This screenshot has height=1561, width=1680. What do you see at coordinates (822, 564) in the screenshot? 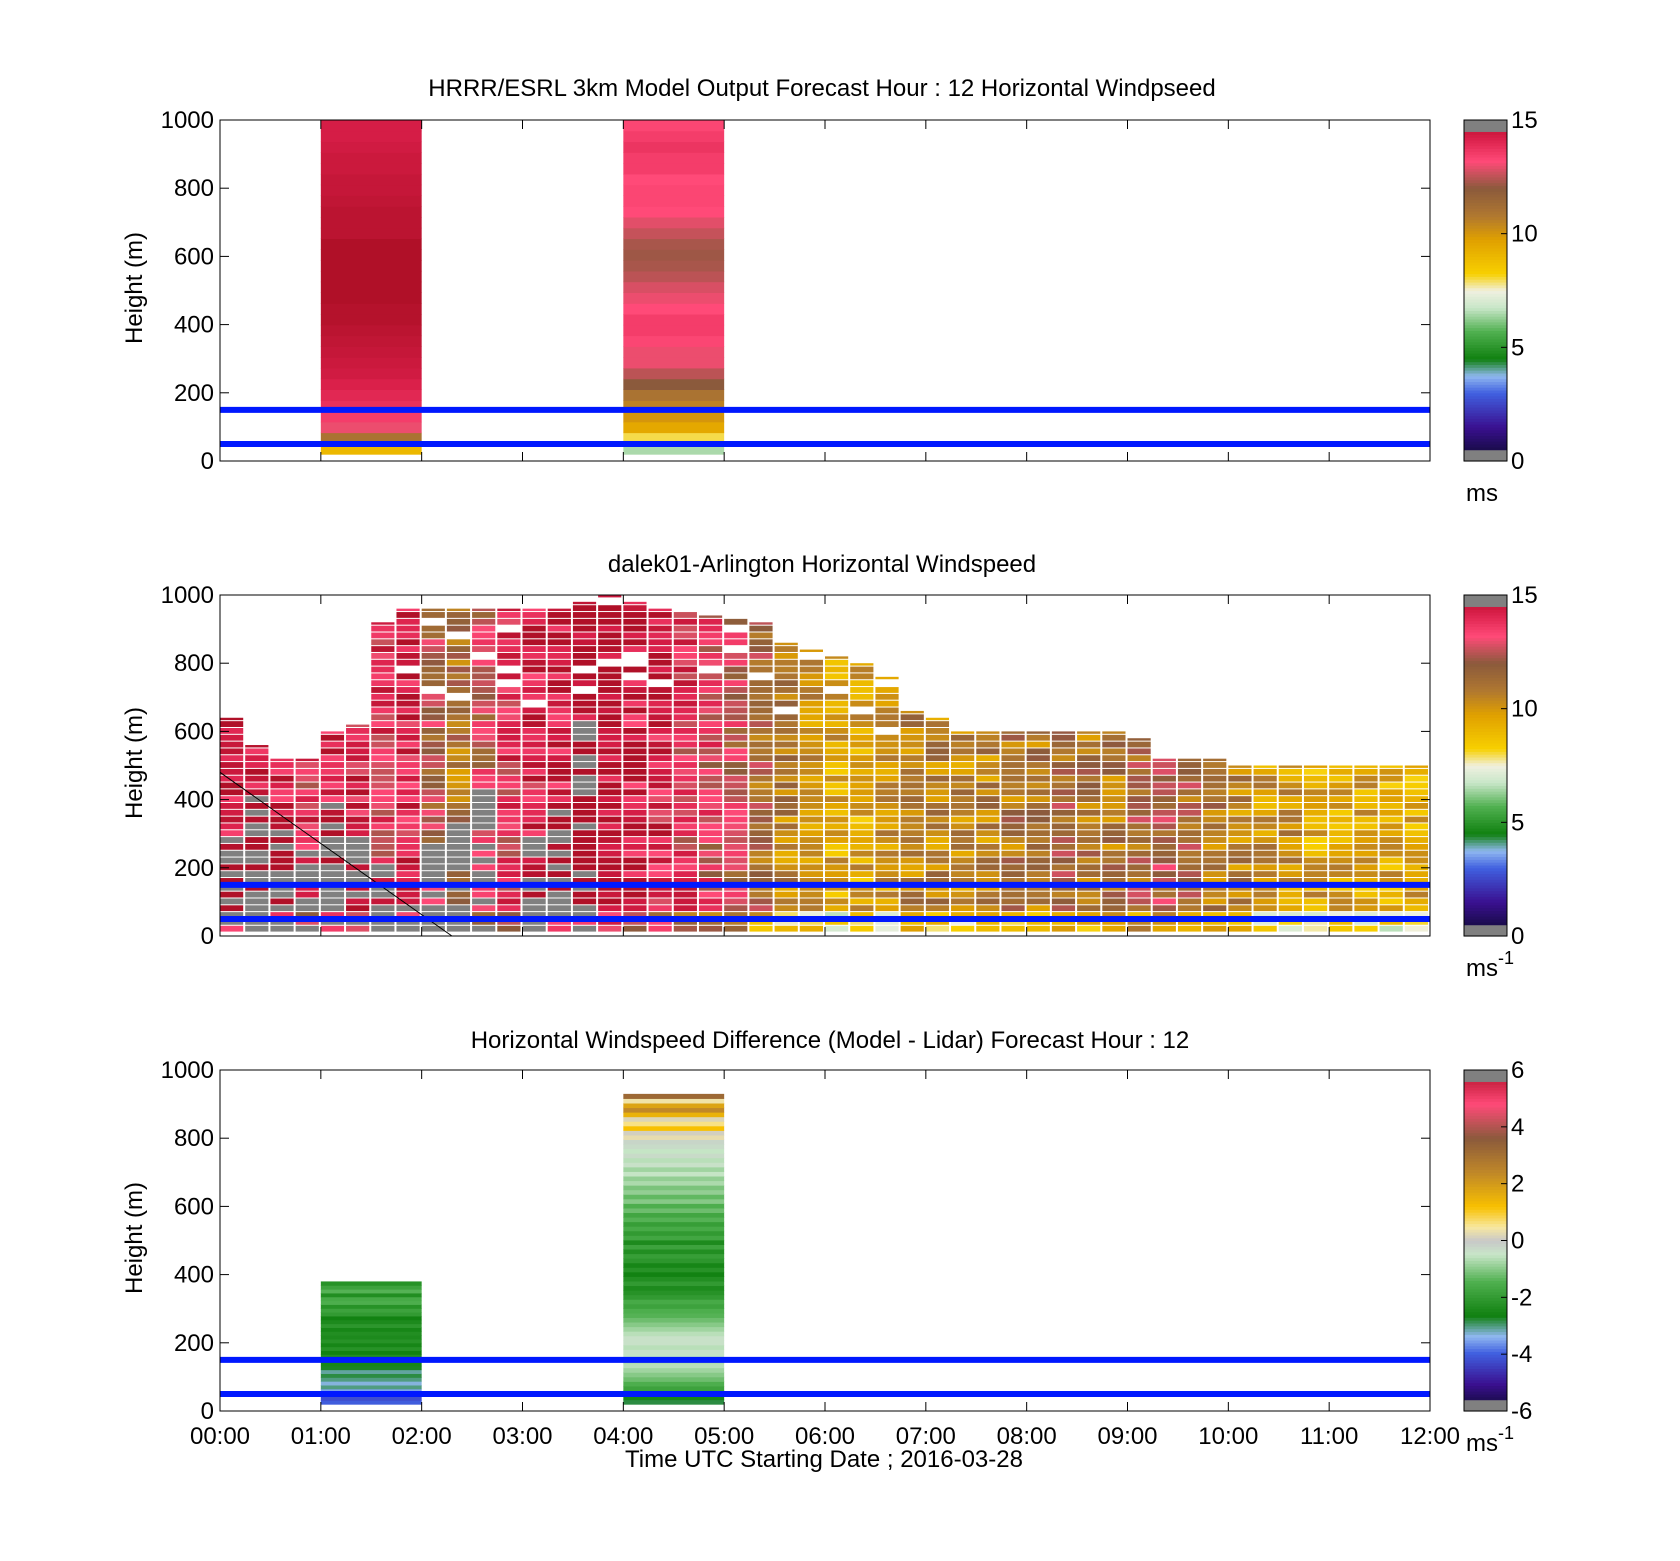
I see `panel-title: dalek01-Arlington Horizontal Windspeed` at bounding box center [822, 564].